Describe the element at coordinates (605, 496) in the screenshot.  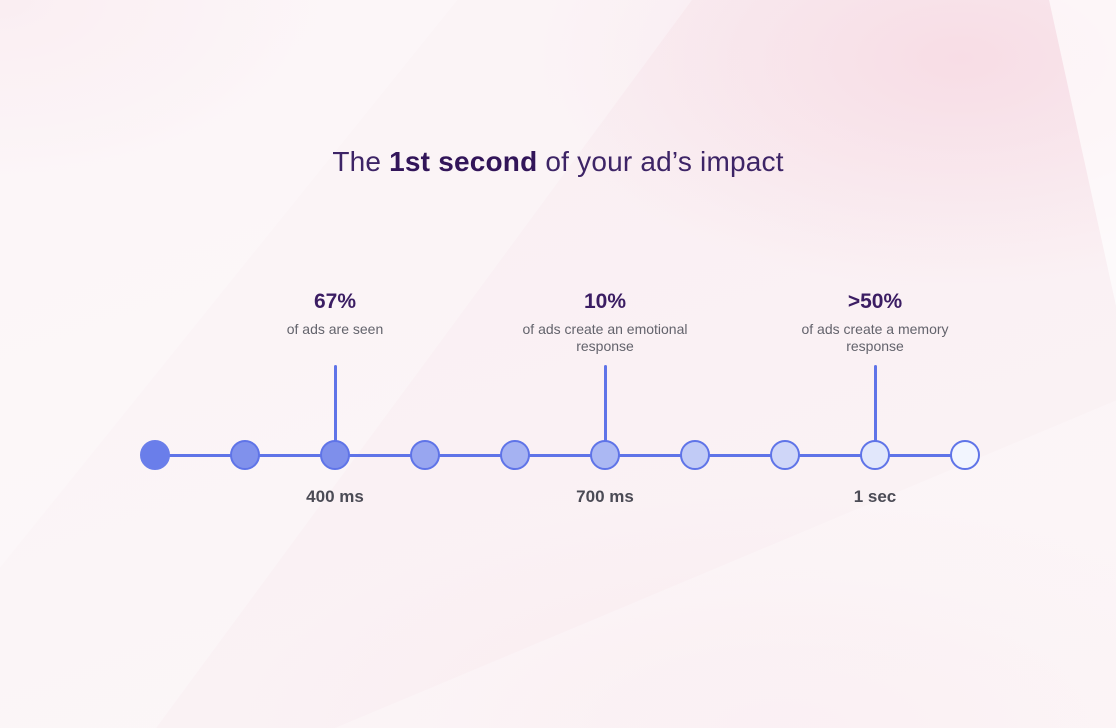
I see `milestone-time-label: 700 ms` at that location.